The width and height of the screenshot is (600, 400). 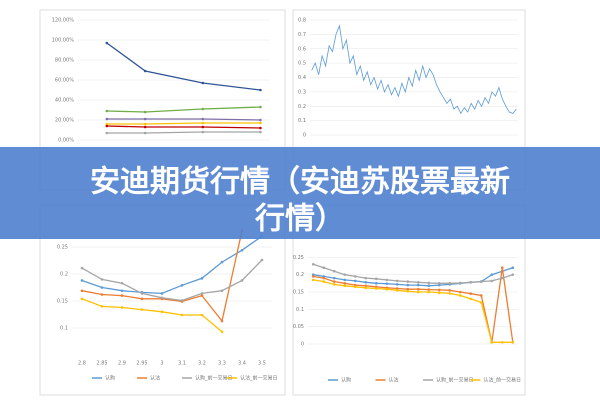 What do you see at coordinates (299, 219) in the screenshot?
I see `banner-title: 行情）` at bounding box center [299, 219].